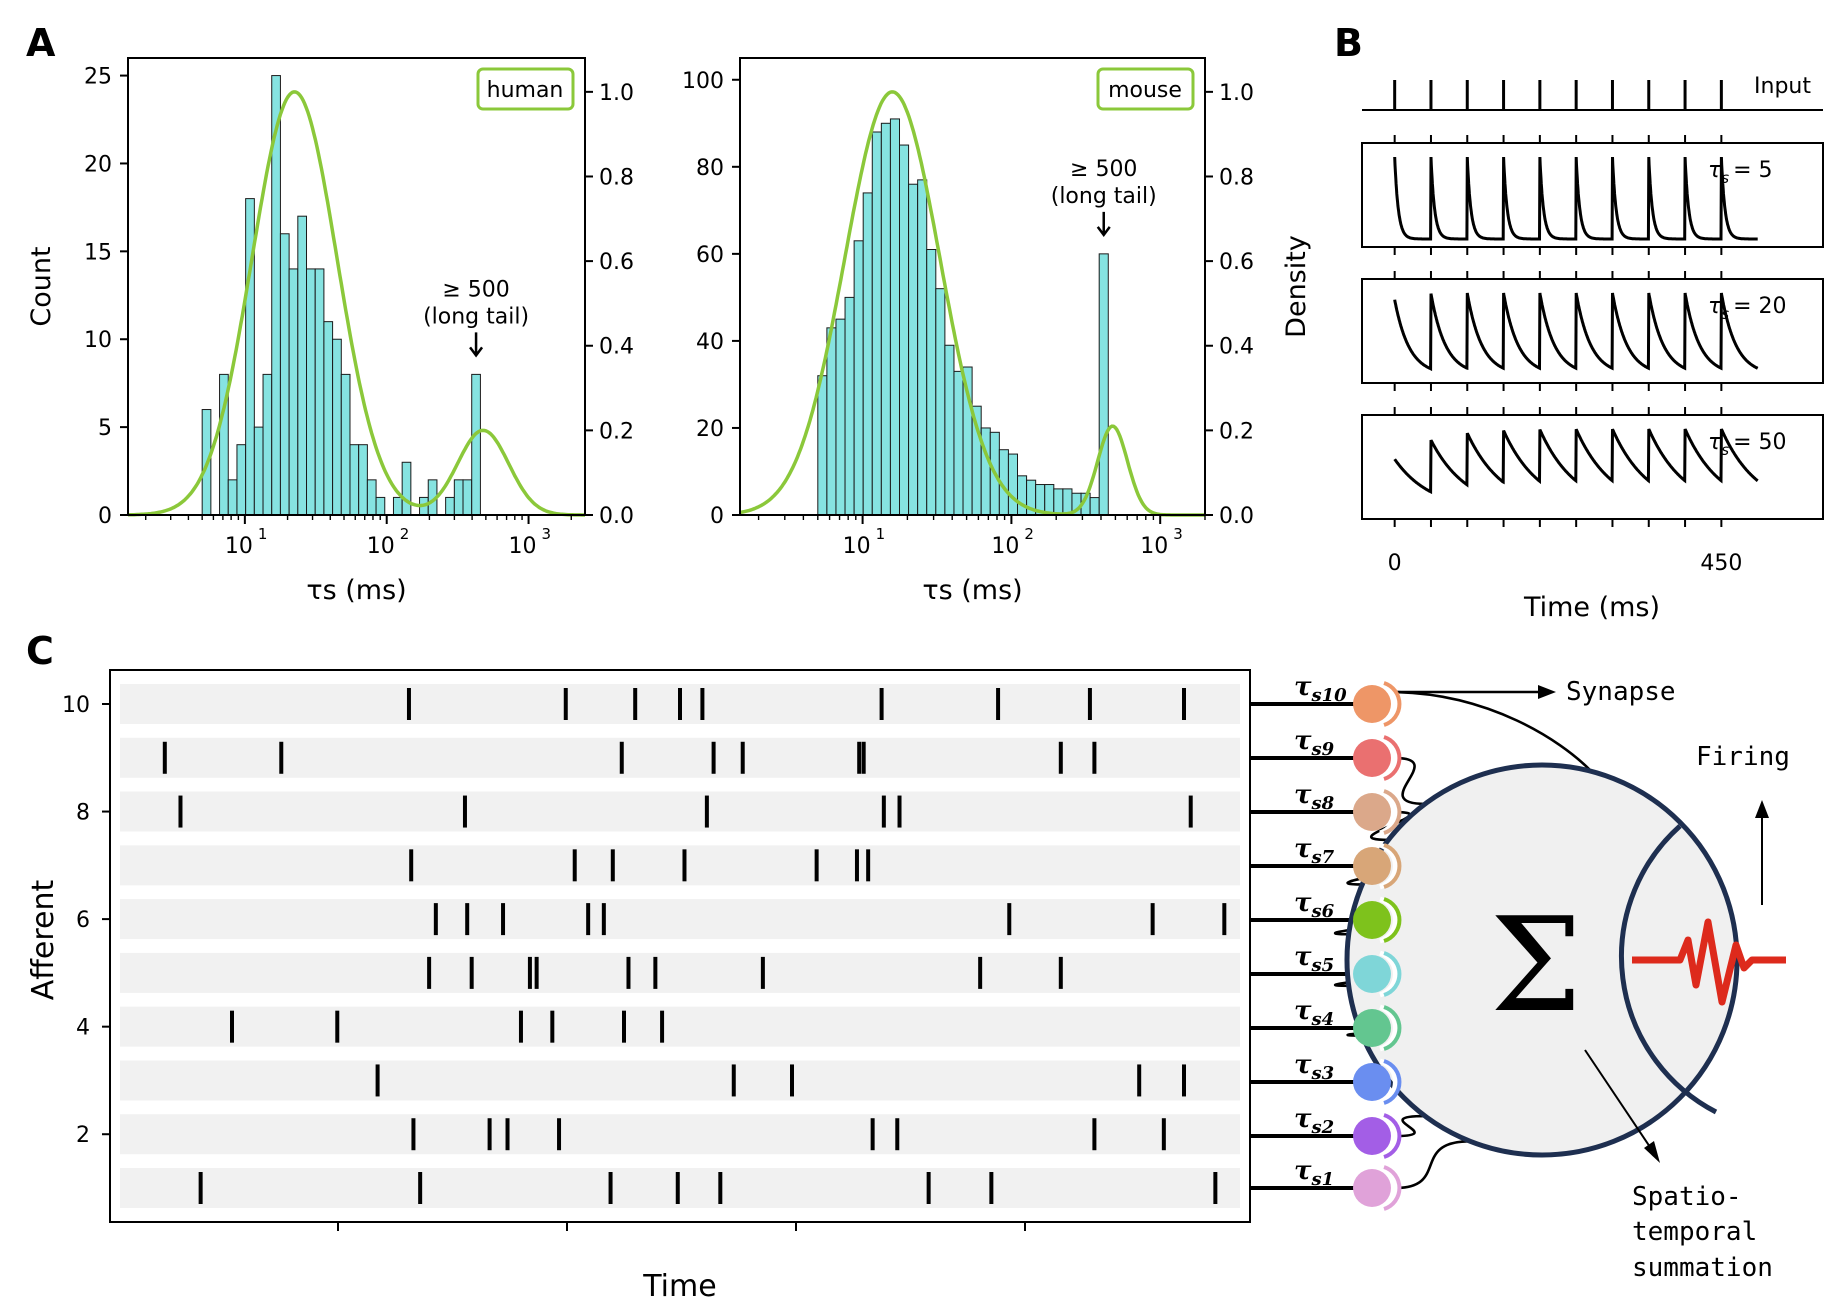  What do you see at coordinates (1536, 965) in the screenshot?
I see `sigma-icon: Σ` at bounding box center [1536, 965].